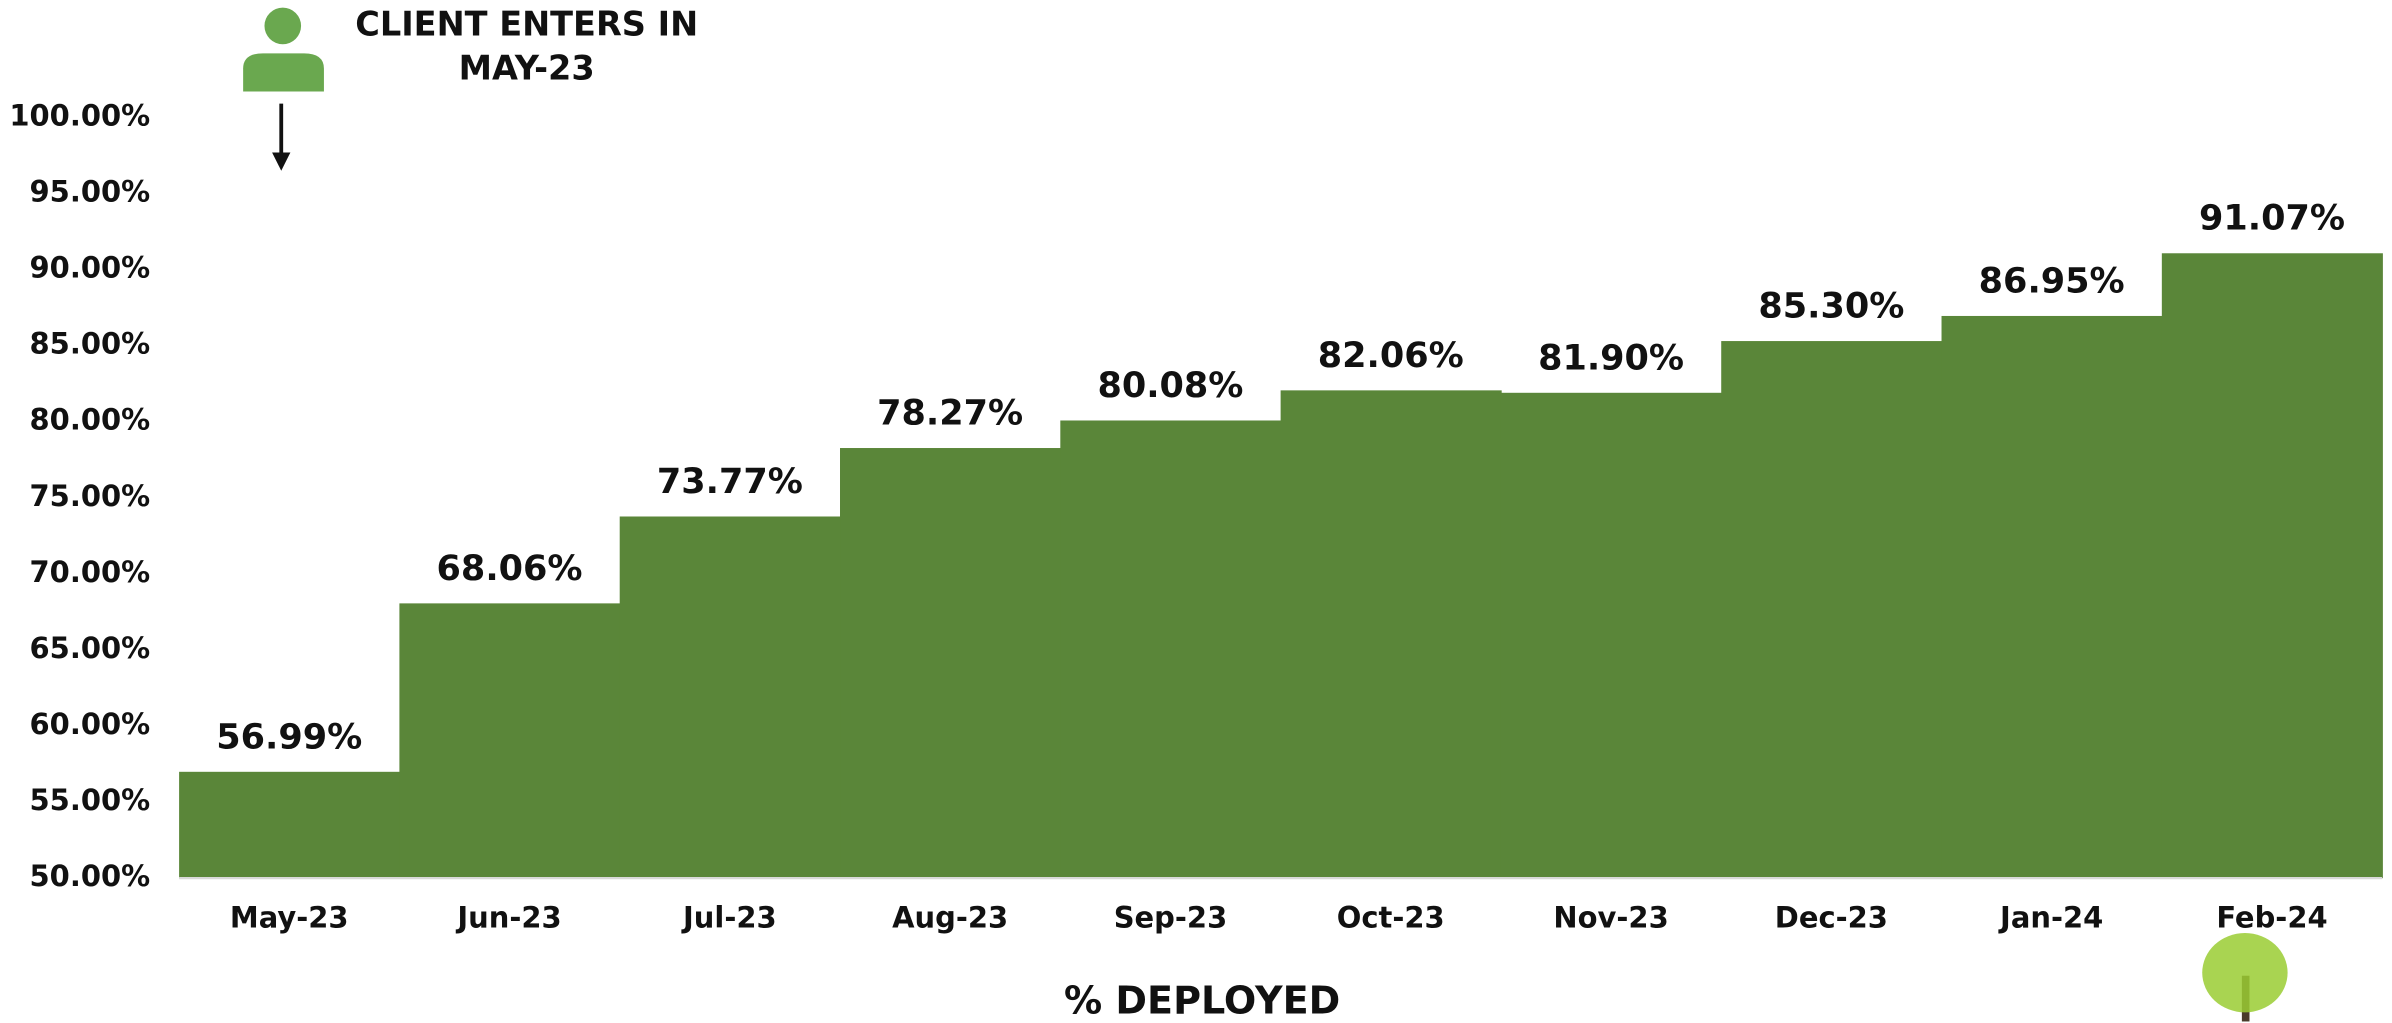  Describe the element at coordinates (1171, 917) in the screenshot. I see `x-tick-label: Sep-23` at that location.